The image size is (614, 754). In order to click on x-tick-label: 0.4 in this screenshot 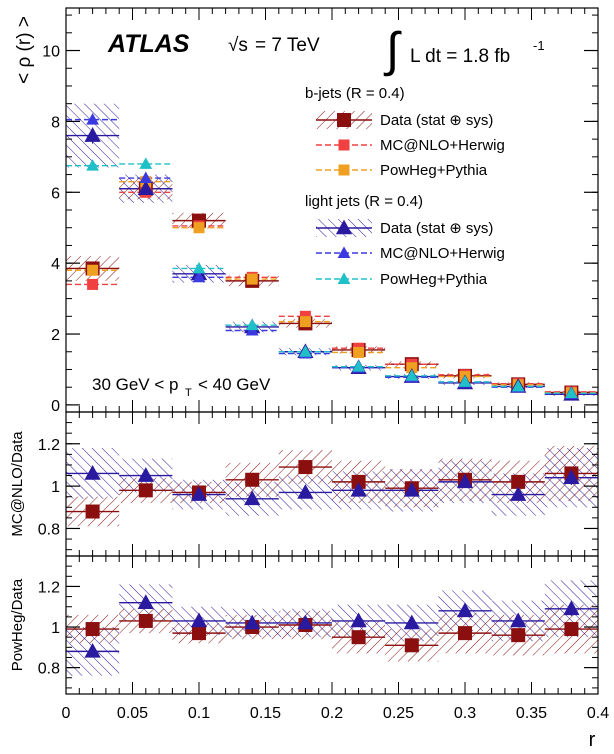, I will do `click(598, 713)`.